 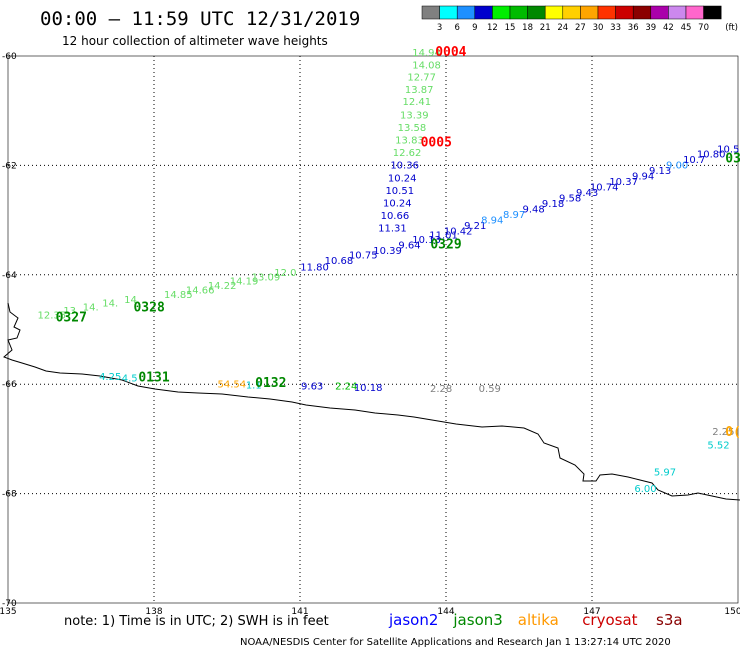 What do you see at coordinates (527, 28) in the screenshot?
I see `colorbar-tick-label: 18` at bounding box center [527, 28].